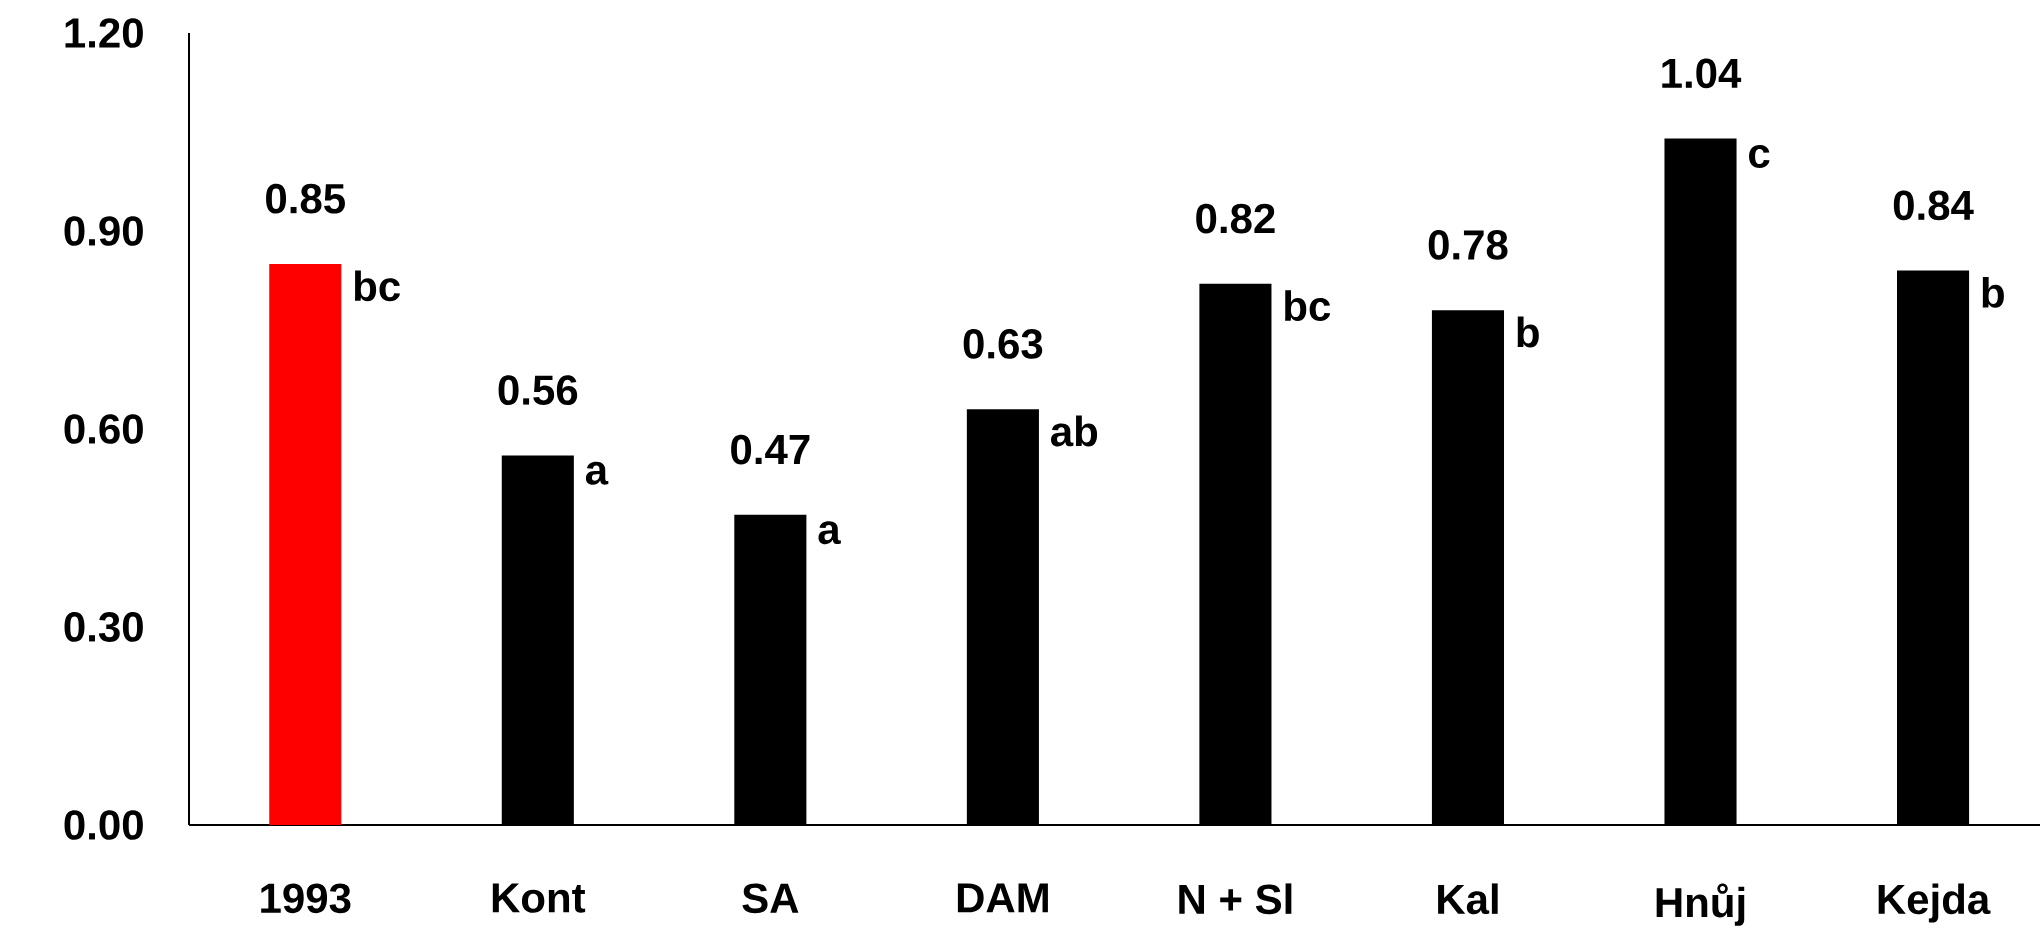 The image size is (2040, 939). What do you see at coordinates (306, 898) in the screenshot?
I see `x-tick-label: 1993` at bounding box center [306, 898].